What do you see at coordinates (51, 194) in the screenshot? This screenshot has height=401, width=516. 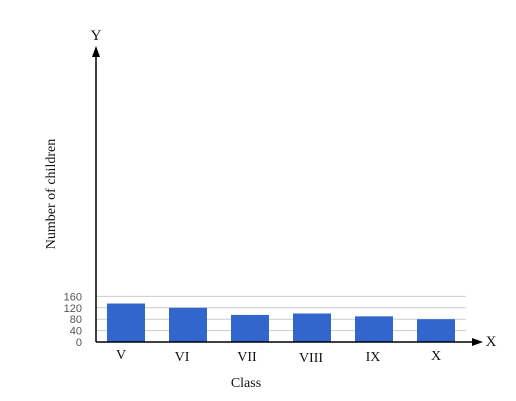 I see `y-axis-title: Number of children` at bounding box center [51, 194].